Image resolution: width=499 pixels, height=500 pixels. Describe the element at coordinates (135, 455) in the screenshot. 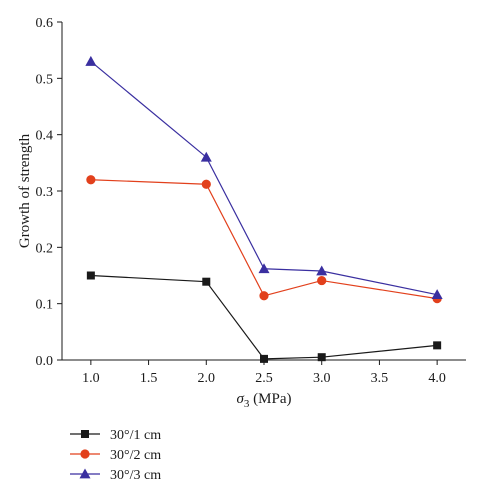

I see `legend-label: 30°/2 cm` at that location.